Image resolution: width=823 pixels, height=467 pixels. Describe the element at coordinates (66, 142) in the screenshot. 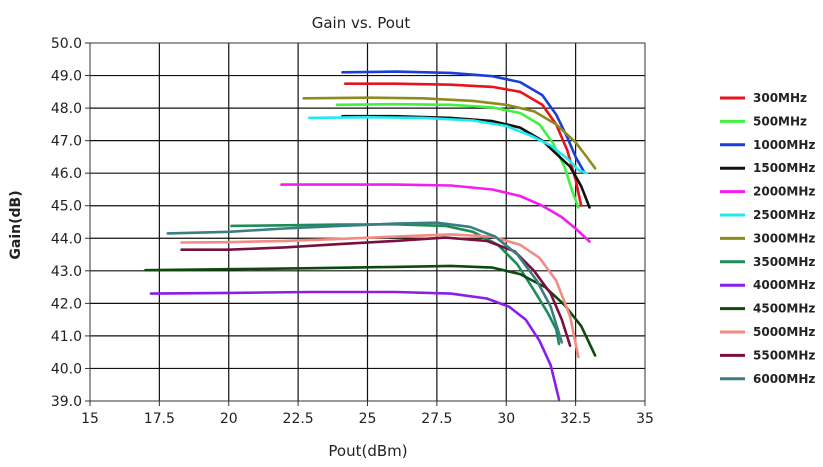

I see `y-tick-label: 47.0` at that location.